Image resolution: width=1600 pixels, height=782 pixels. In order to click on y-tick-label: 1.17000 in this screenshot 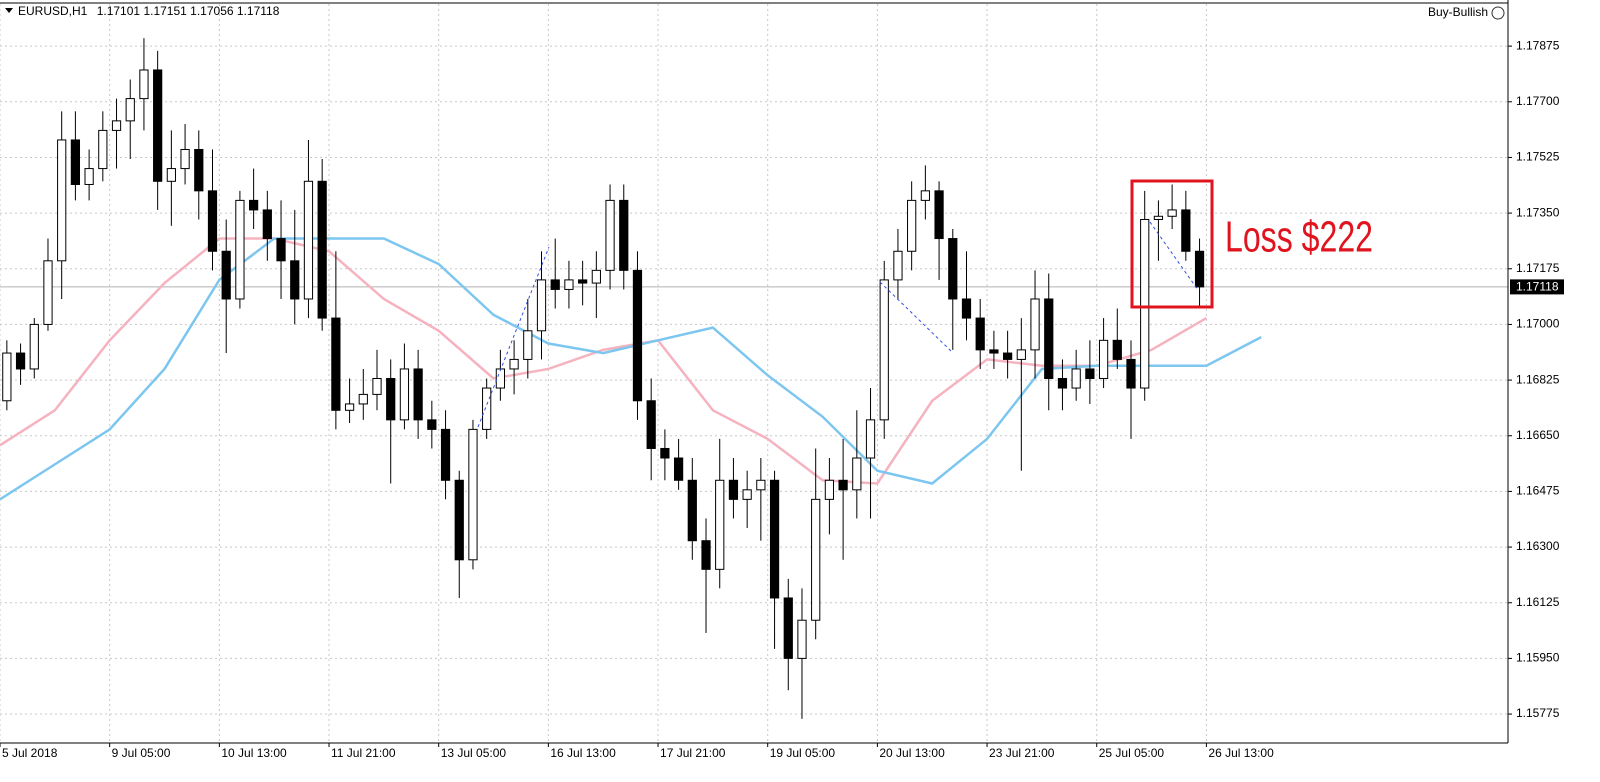, I will do `click(1538, 324)`.